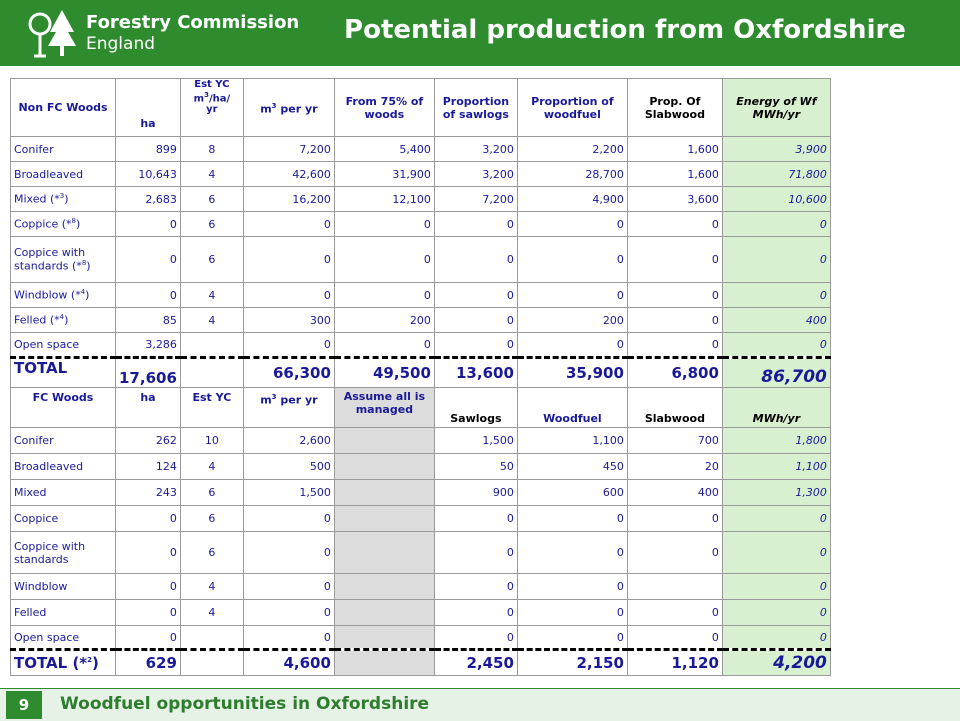 Image resolution: width=960 pixels, height=721 pixels. Describe the element at coordinates (219, 99) in the screenshot. I see `header-est-yc-unit: /ha/` at that location.